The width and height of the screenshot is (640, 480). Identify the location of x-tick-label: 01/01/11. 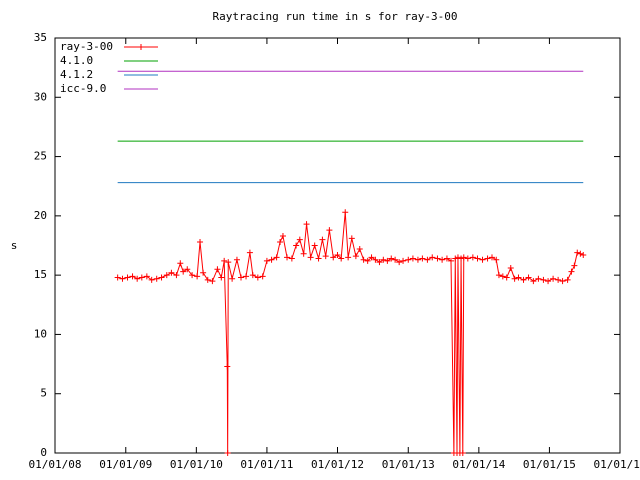
(266, 464).